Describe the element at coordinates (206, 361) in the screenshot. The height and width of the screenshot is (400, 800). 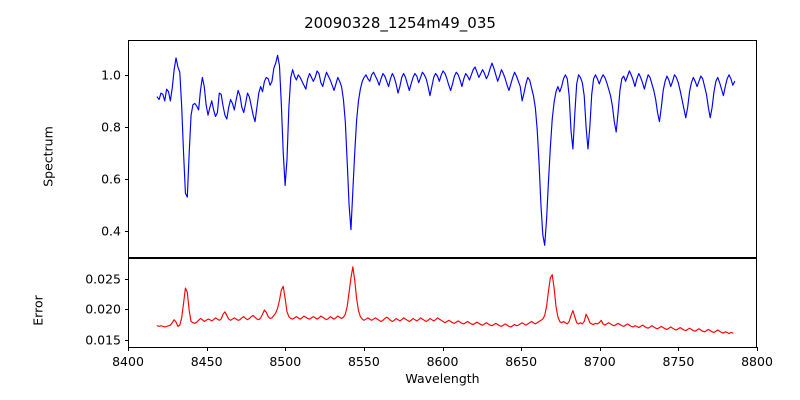
I see `x-tick-label: 8450` at that location.